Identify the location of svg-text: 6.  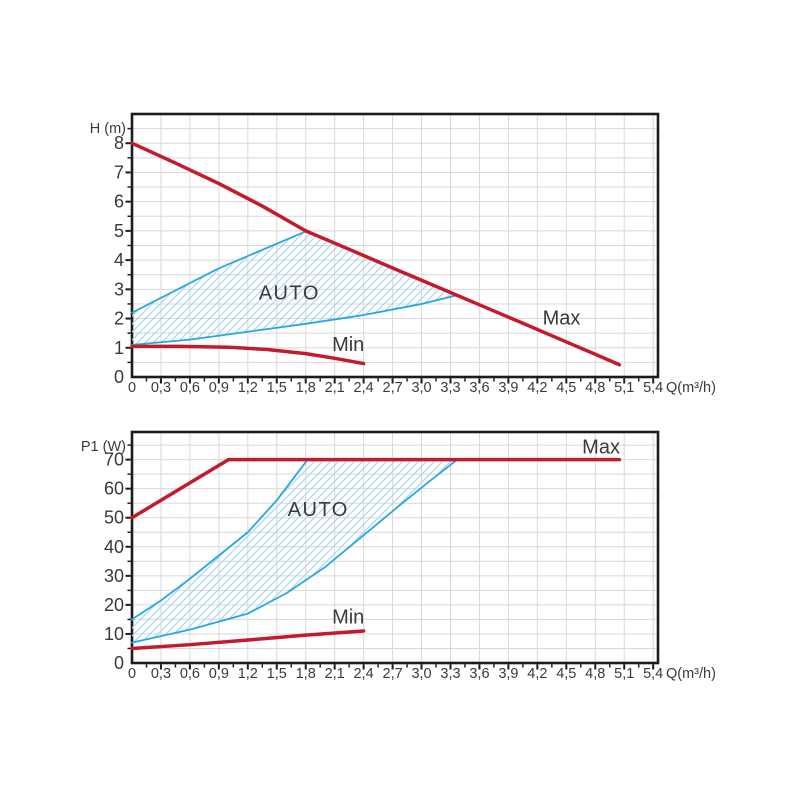
(119, 202).